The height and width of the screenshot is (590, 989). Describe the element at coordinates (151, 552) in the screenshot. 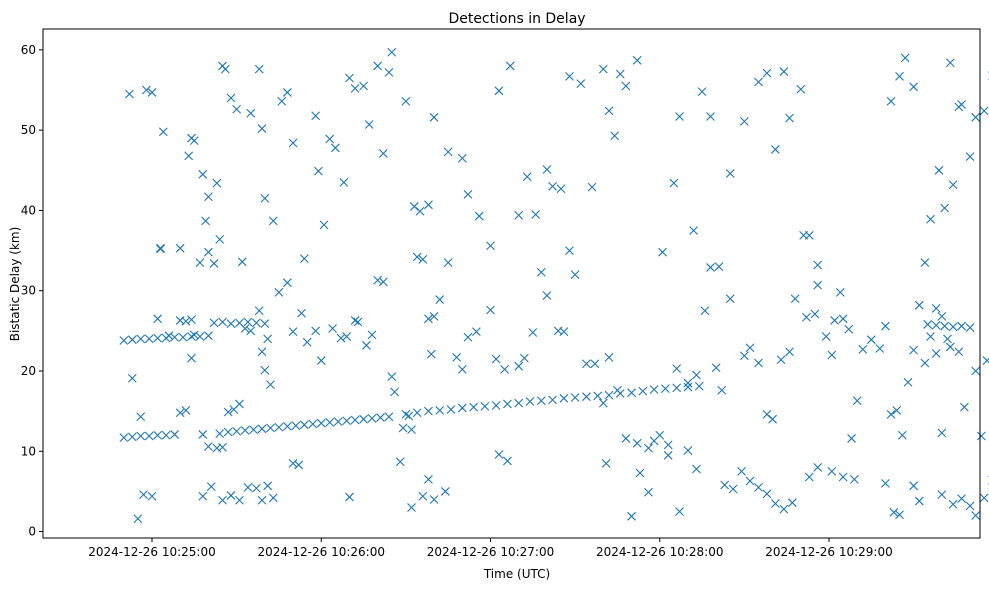

I see `x-tick-label: 2024-12-26 10:25:00` at that location.